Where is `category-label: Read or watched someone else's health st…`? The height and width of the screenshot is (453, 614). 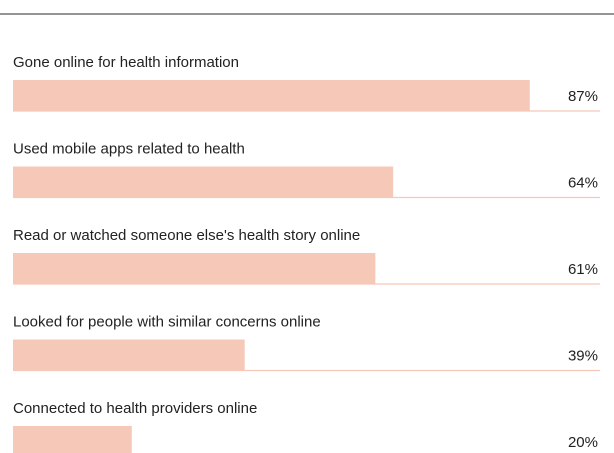 category-label: Read or watched someone else's health st… is located at coordinates (186, 235).